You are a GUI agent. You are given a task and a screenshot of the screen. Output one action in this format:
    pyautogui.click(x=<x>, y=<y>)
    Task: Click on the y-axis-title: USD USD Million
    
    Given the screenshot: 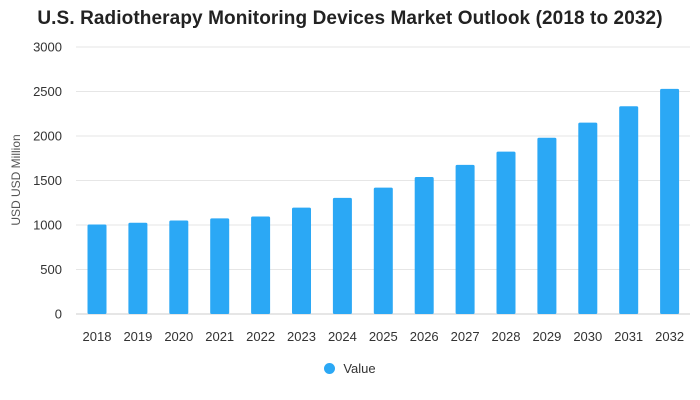 What is the action you would take?
    pyautogui.click(x=16, y=179)
    